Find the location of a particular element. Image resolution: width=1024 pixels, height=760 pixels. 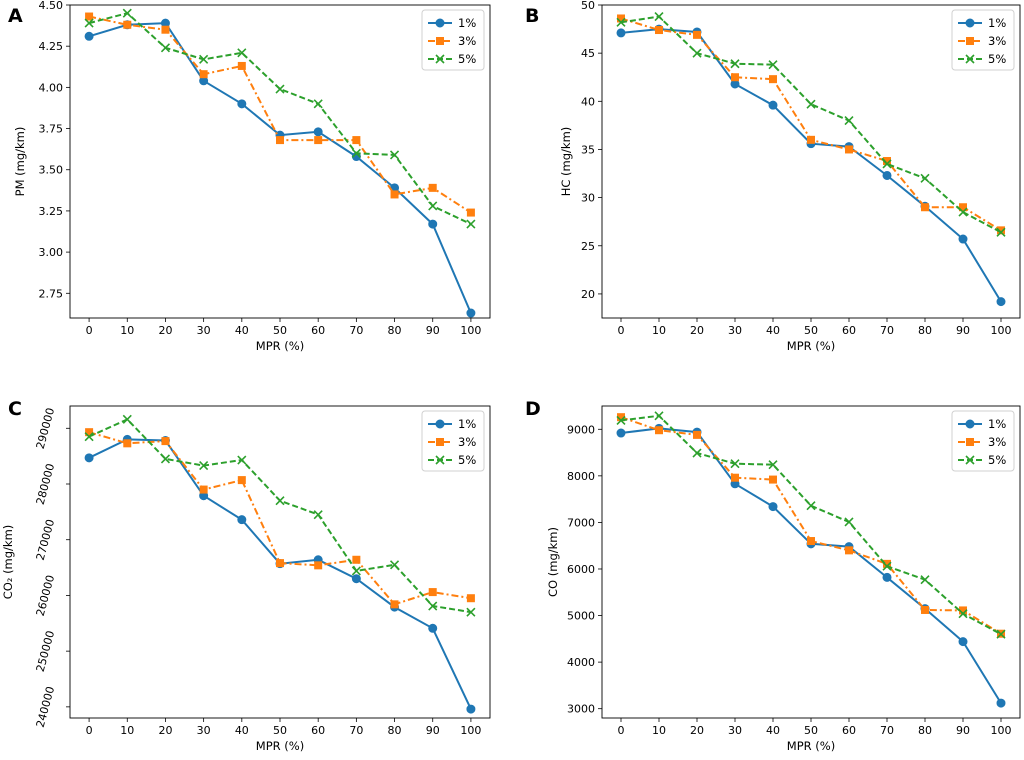

legend-label: 3% is located at coordinates (467, 41).